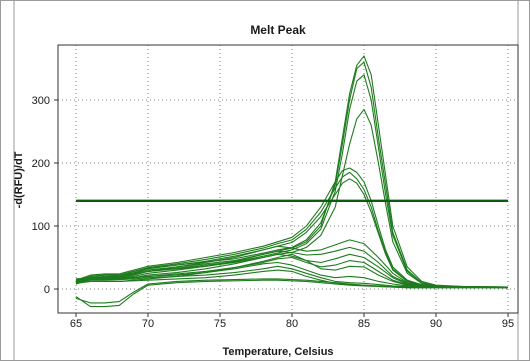  I want to click on x-tick-label: 90, so click(436, 324).